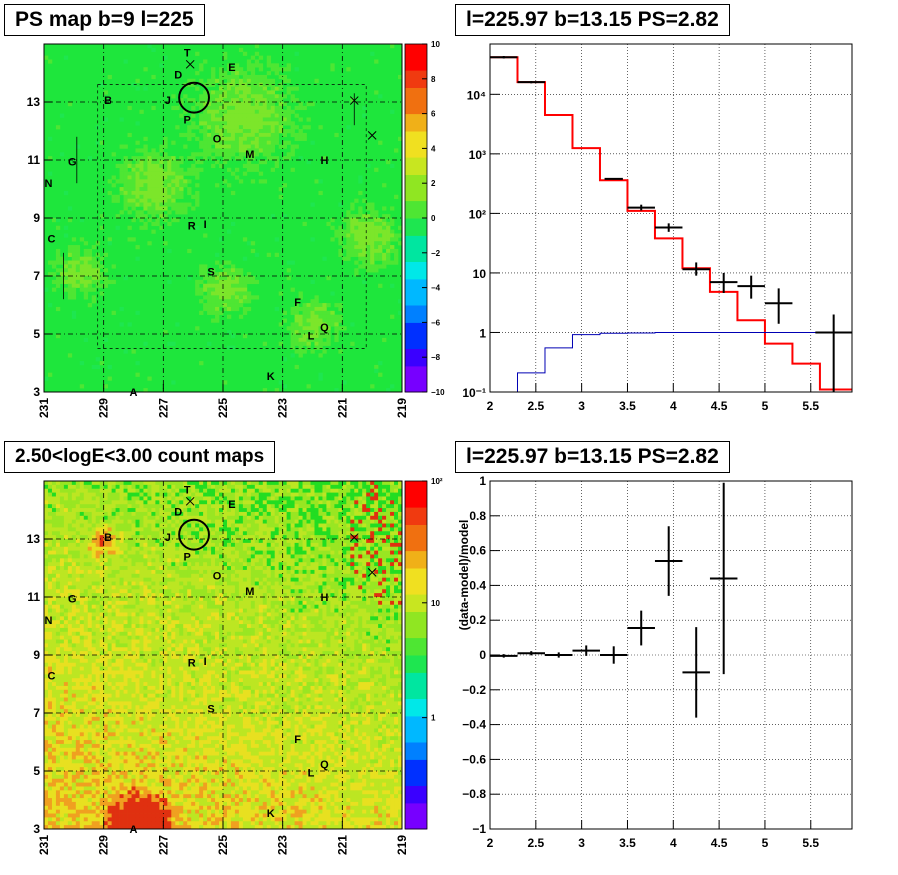  Describe the element at coordinates (217, 576) in the screenshot. I see `countmap-source-label: O` at that location.